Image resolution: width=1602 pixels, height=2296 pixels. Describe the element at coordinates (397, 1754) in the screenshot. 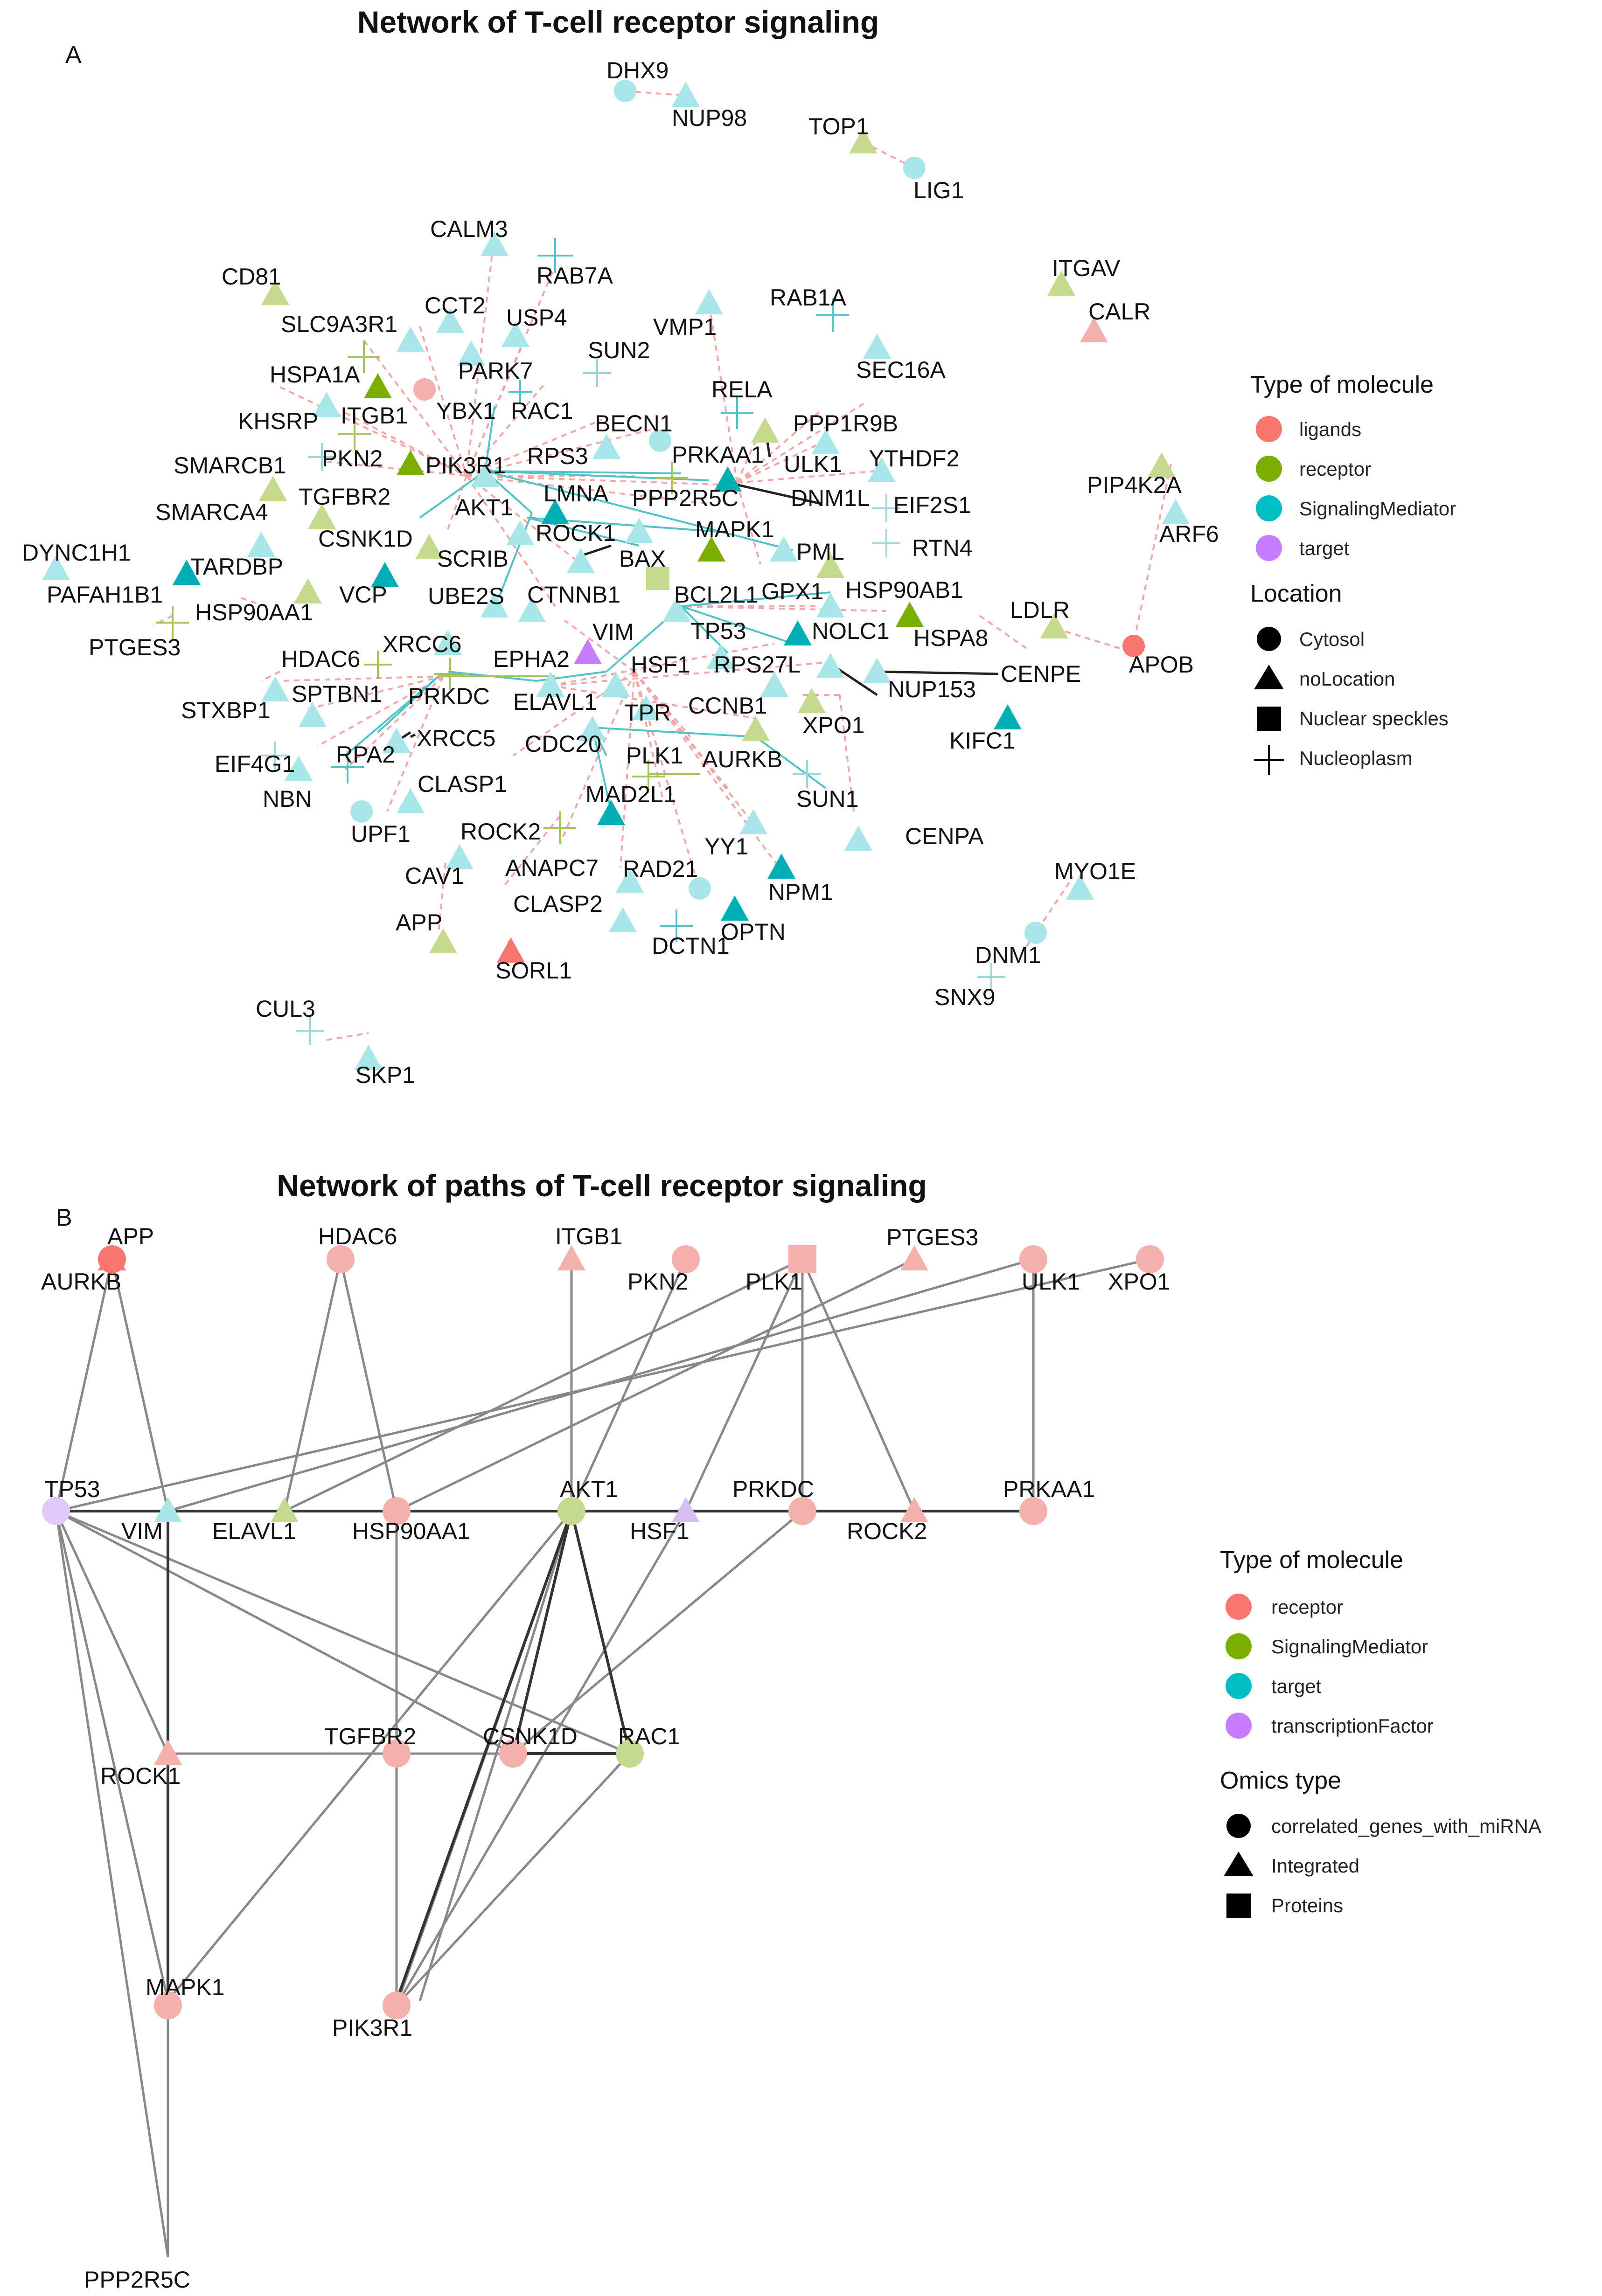

I see `node-b-tgfbr2` at that location.